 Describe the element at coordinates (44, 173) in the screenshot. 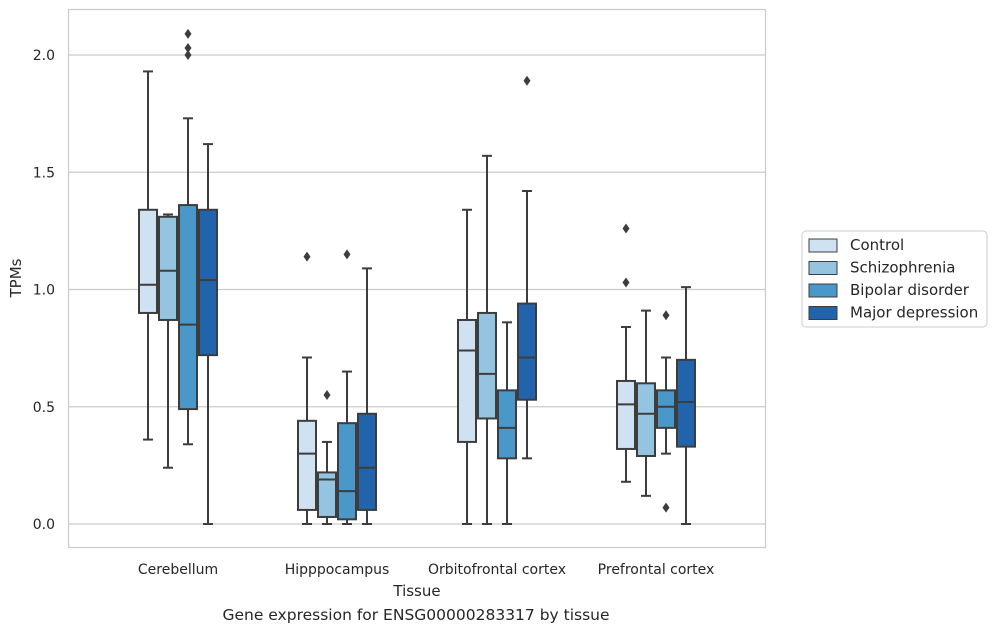

I see `y-tick-label: 1.5` at that location.